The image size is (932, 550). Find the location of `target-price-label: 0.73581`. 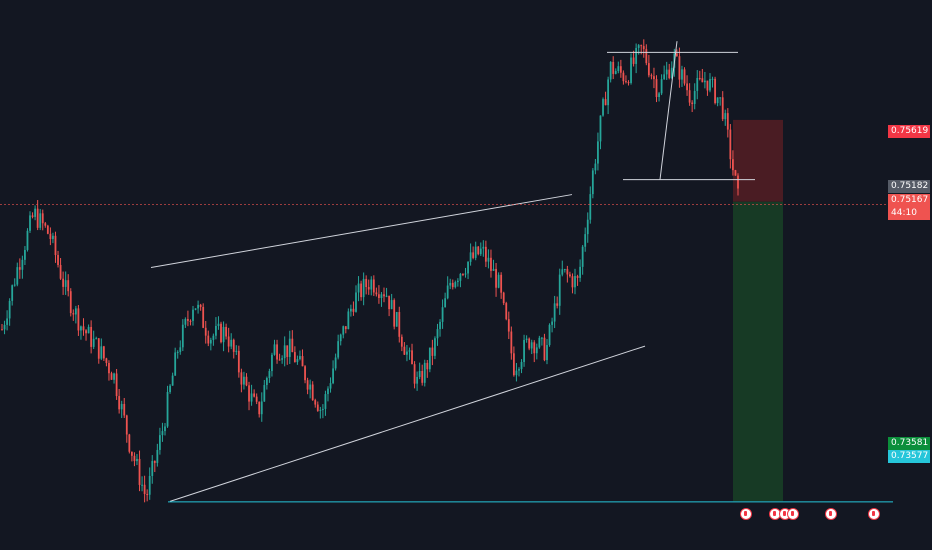

target-price-label: 0.73581 is located at coordinates (909, 443).